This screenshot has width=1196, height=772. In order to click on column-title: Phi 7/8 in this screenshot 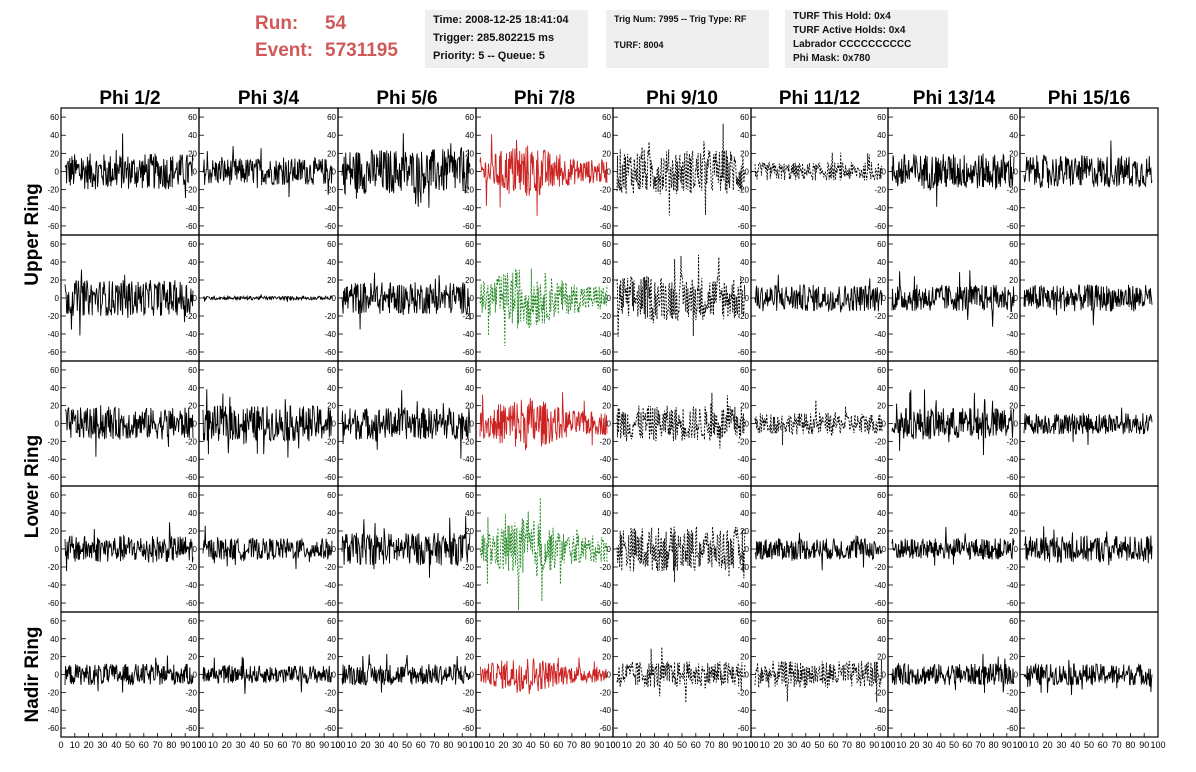, I will do `click(544, 98)`.